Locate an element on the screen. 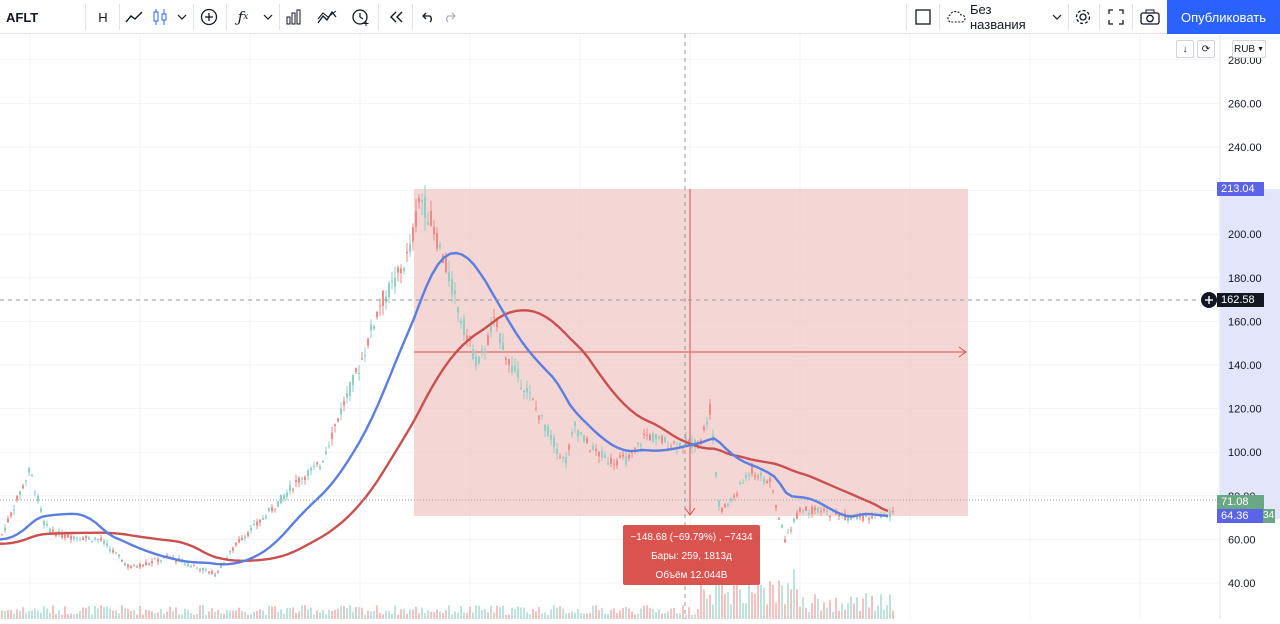 This screenshot has width=1280, height=624. plus-circle-icon is located at coordinates (209, 17).